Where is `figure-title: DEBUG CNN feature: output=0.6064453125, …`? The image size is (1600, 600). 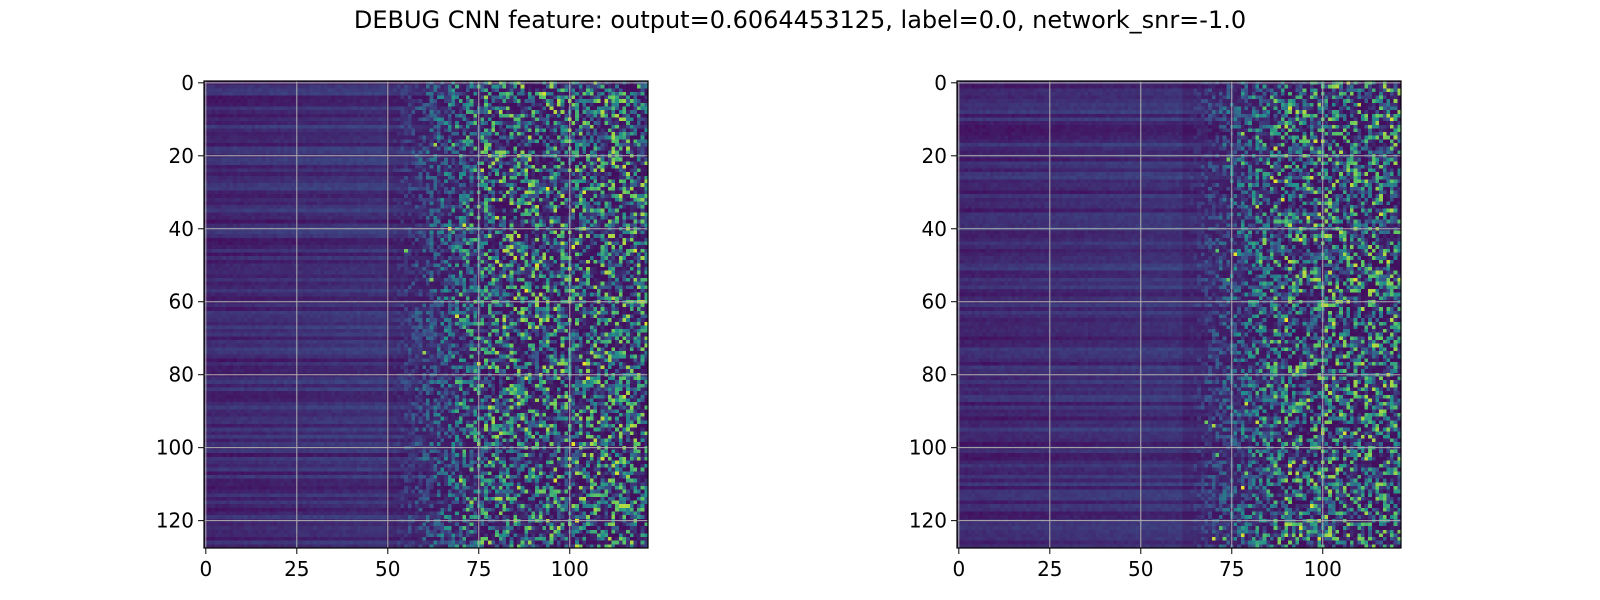 figure-title: DEBUG CNN feature: output=0.6064453125, … is located at coordinates (800, 20).